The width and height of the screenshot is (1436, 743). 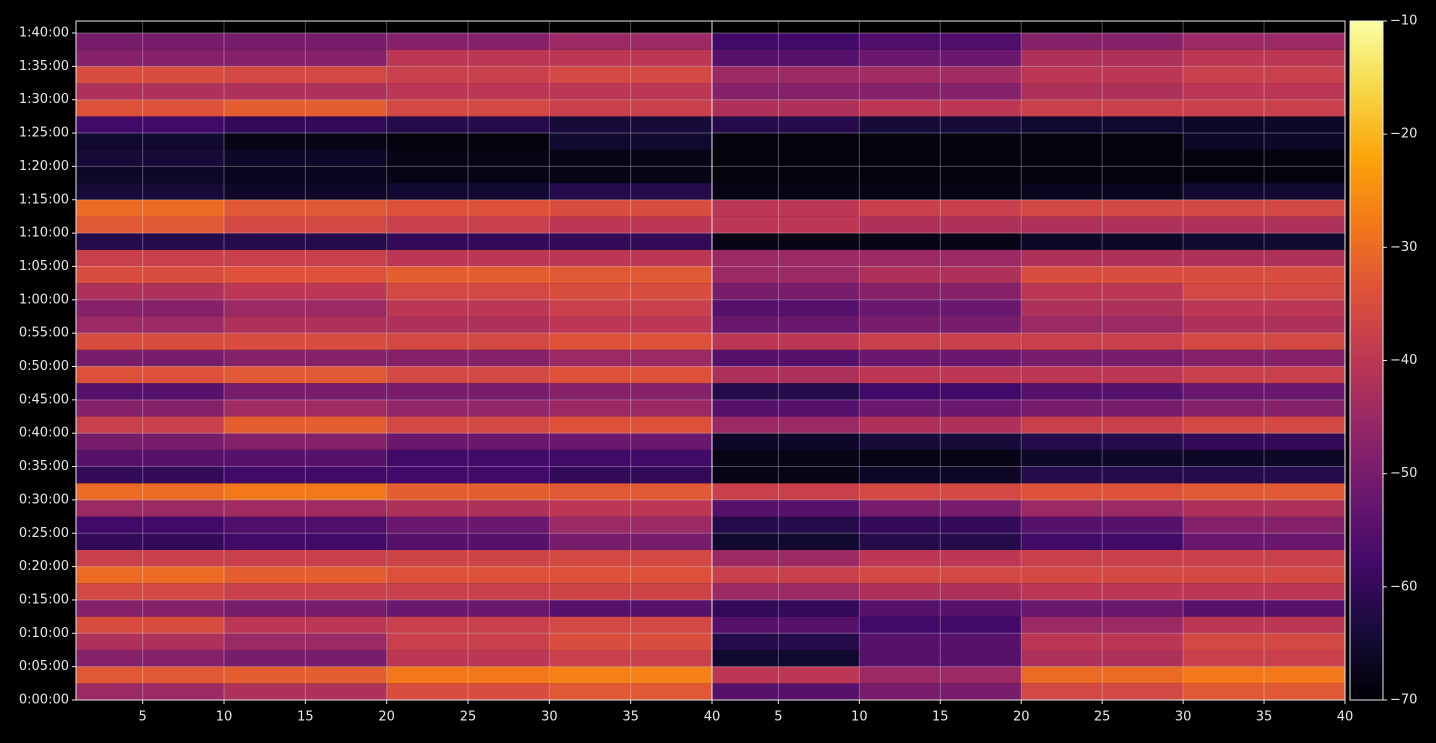 I want to click on x-tick-label: 10, so click(x=224, y=717).